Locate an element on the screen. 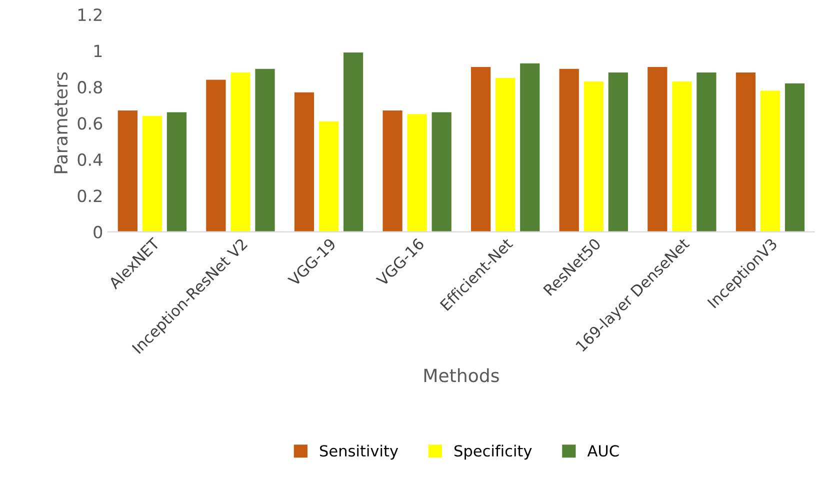 This screenshot has width=831, height=483. y-tick-label: 1 is located at coordinates (98, 51).